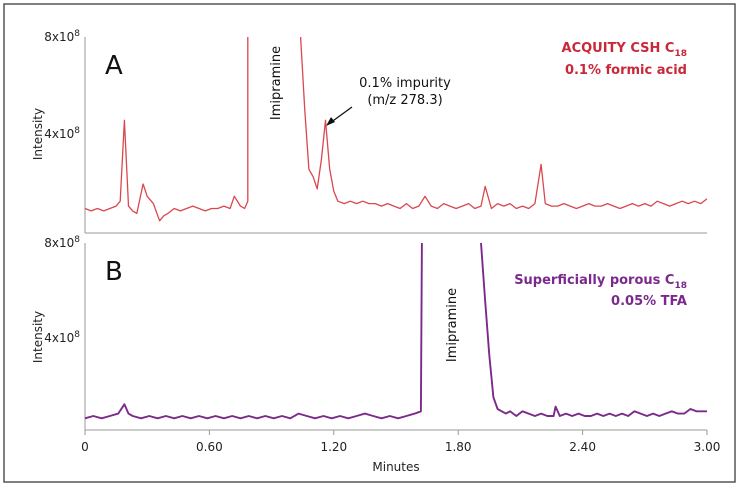 Image resolution: width=741 pixels, height=486 pixels. What do you see at coordinates (62, 36) in the screenshot?
I see `panel-a-ytick-top: 8x10⁸` at bounding box center [62, 36].